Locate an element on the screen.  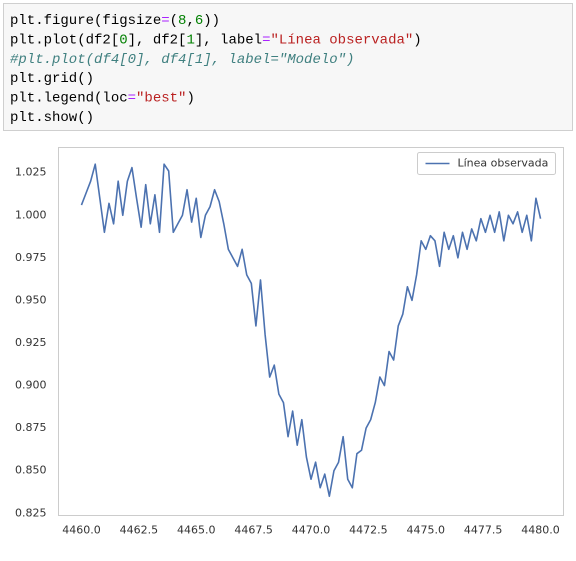
code-token: ], df2[ is located at coordinates (157, 40).